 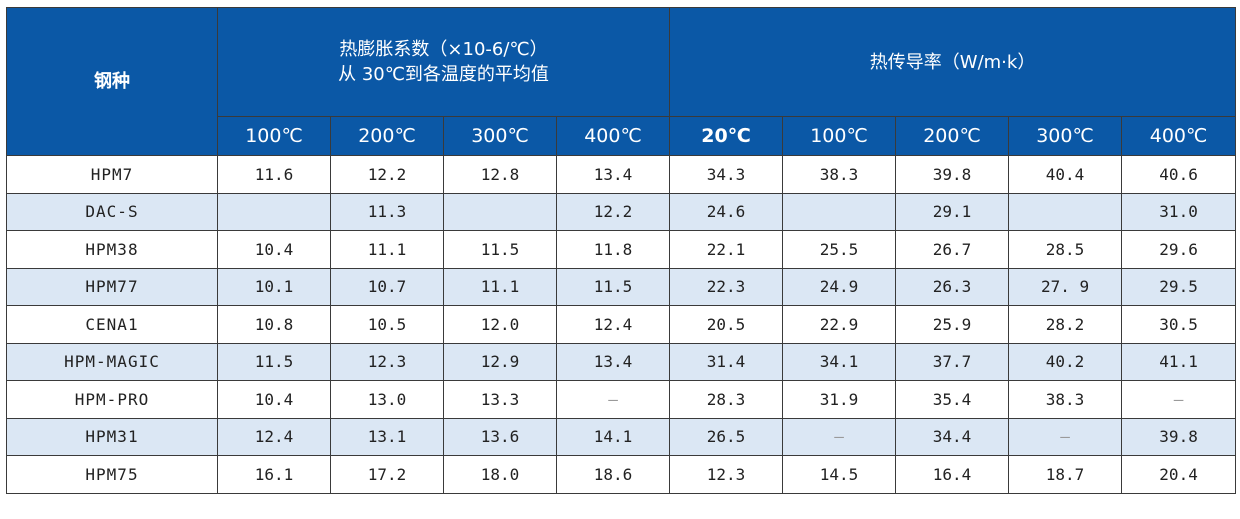 What do you see at coordinates (112, 286) in the screenshot?
I see `steel-grade-cell: HPM77` at bounding box center [112, 286].